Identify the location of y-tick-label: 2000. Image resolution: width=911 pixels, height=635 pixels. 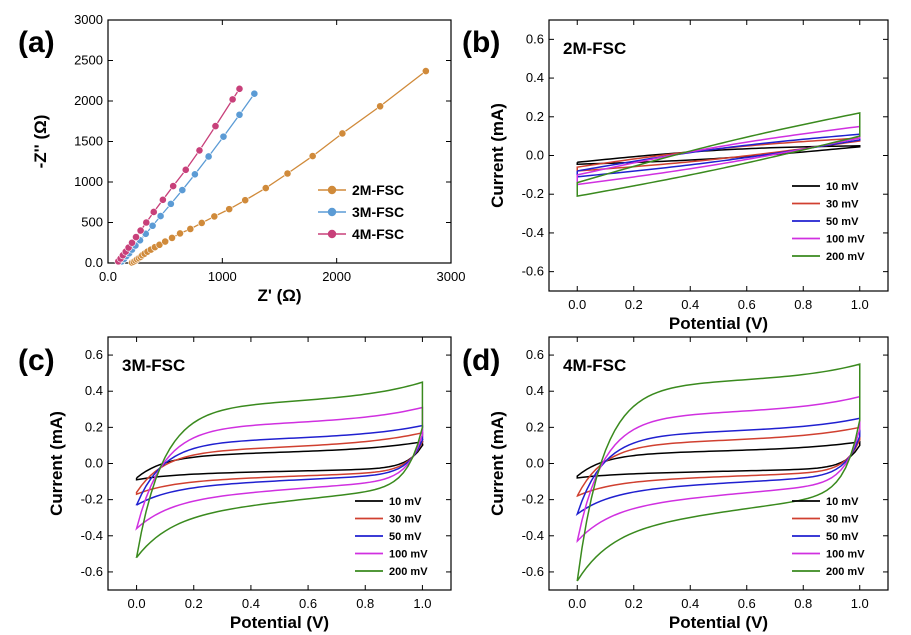
(88, 100).